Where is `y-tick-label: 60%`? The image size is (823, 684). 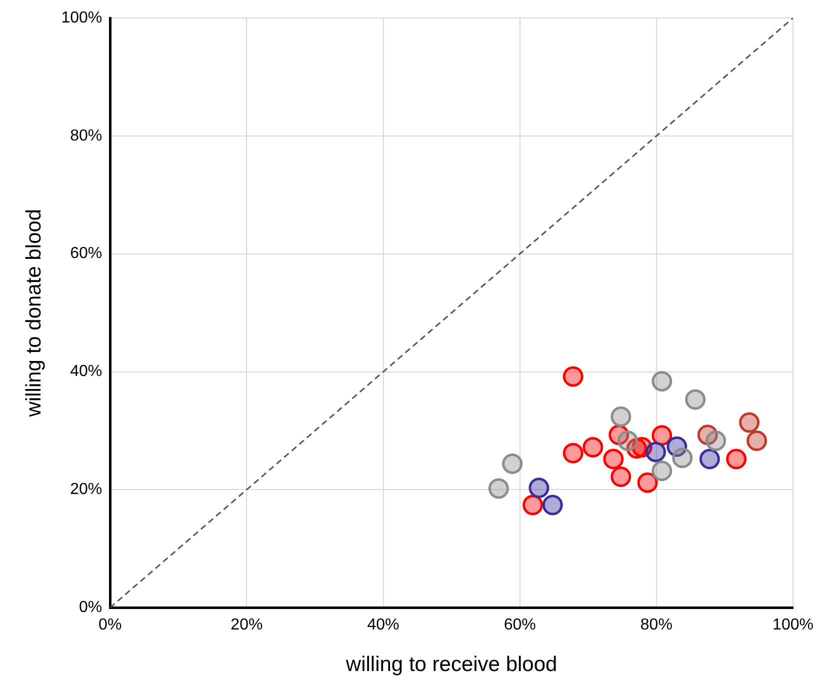 y-tick-label: 60% is located at coordinates (86, 253).